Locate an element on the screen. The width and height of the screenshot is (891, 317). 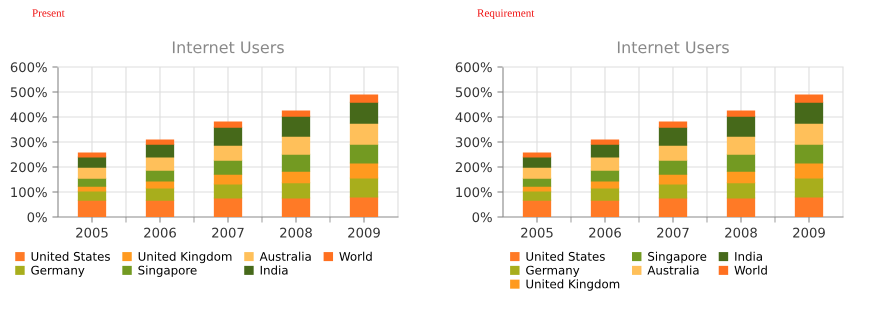
text: Present is located at coordinates (48, 13).